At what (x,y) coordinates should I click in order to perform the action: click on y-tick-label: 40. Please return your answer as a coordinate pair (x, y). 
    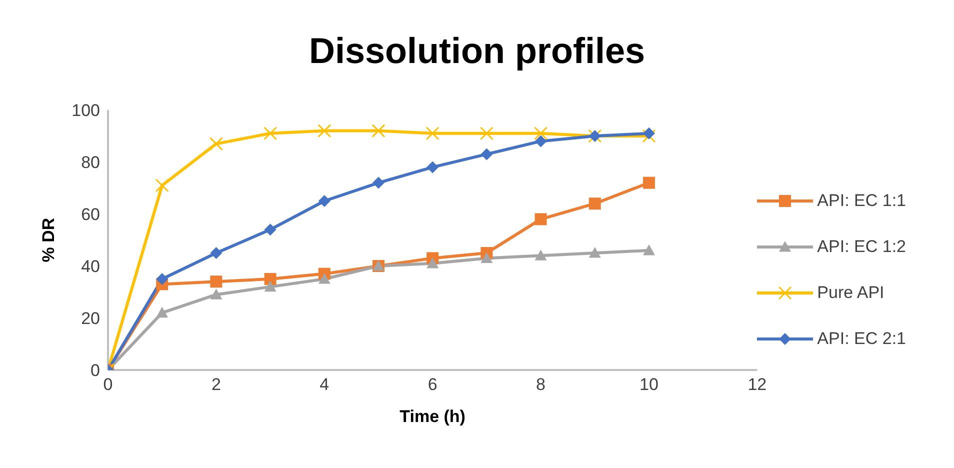
    Looking at the image, I should click on (90, 266).